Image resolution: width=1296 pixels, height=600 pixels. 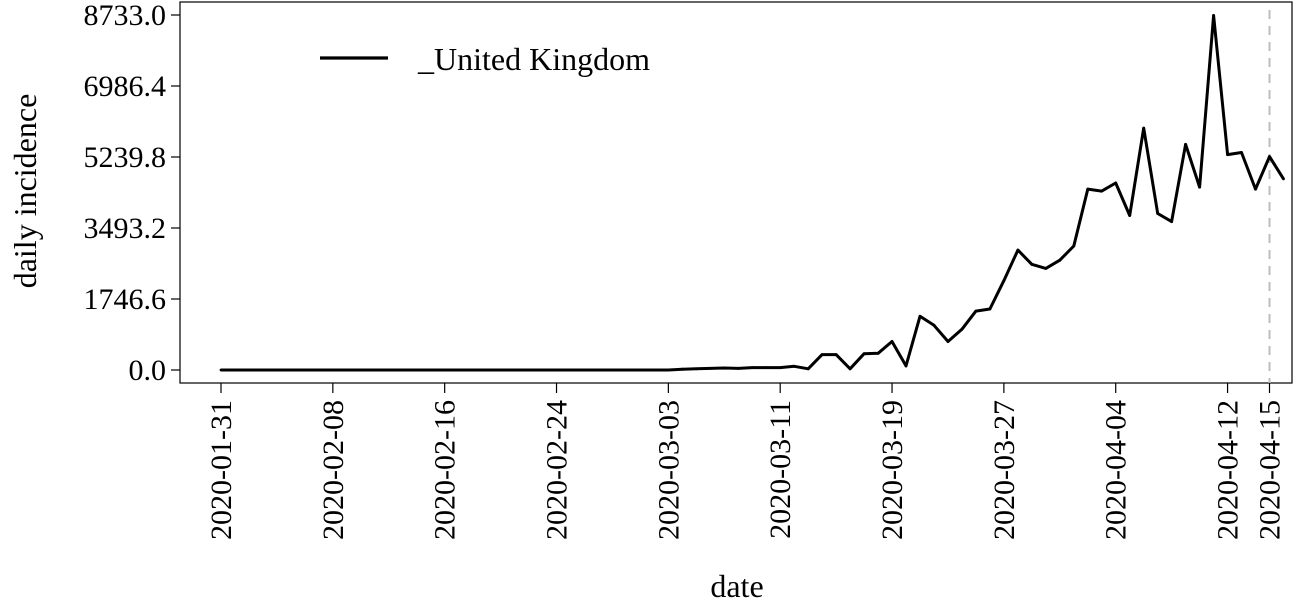 What do you see at coordinates (221, 470) in the screenshot?
I see `x-tick-label: 2020-01-31` at bounding box center [221, 470].